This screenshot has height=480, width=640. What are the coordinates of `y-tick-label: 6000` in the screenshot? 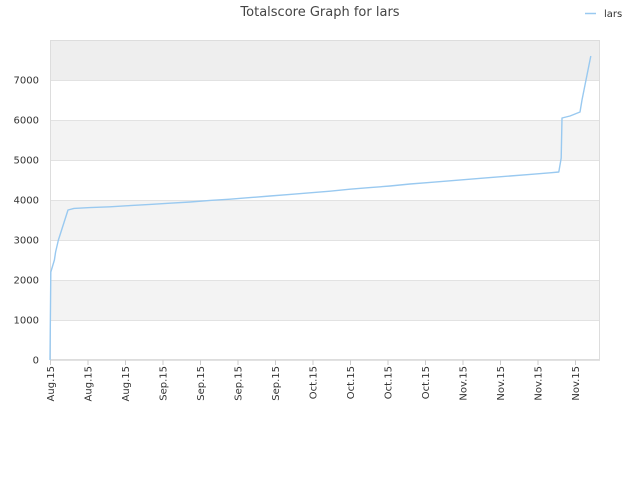 It's located at (26, 121).